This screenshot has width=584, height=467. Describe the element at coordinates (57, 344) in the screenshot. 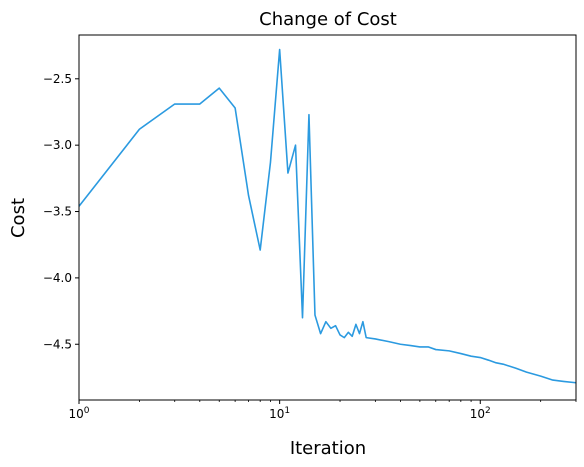

I see `y-tick-label-4: −4.5` at that location.